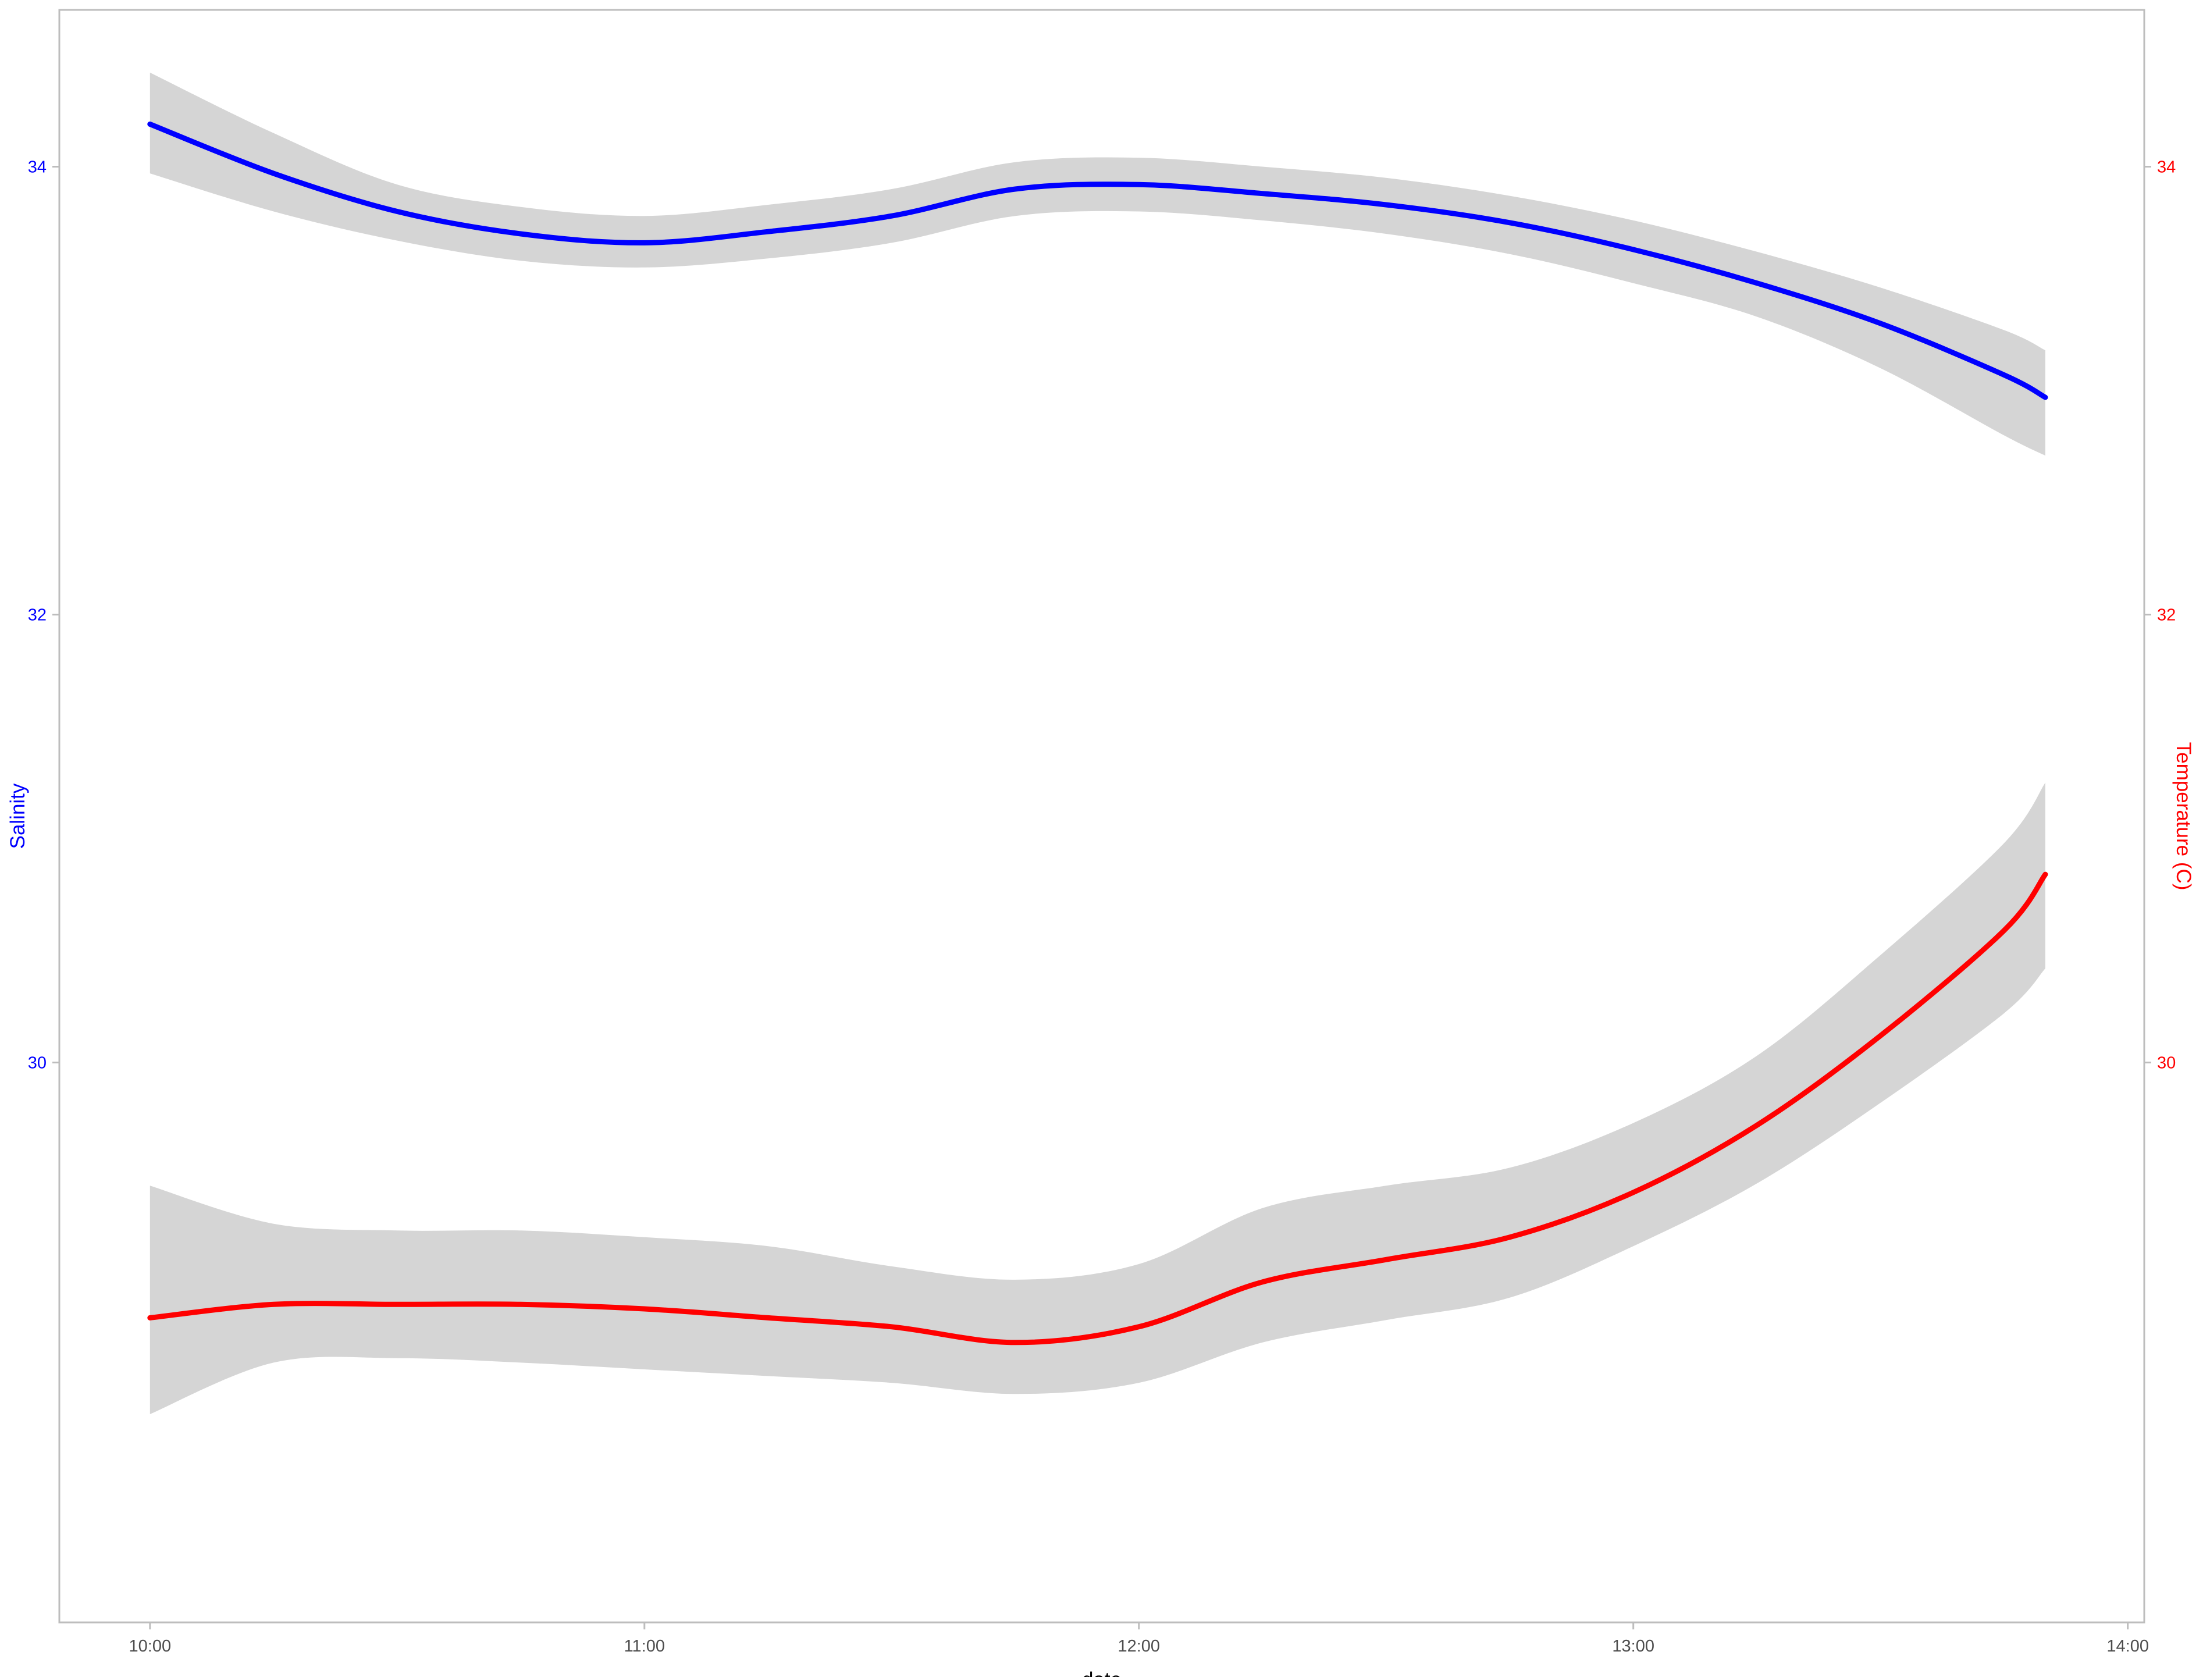 This screenshot has height=1680, width=2203. Describe the element at coordinates (2166, 615) in the screenshot. I see `right-y-tick-label: 32` at that location.